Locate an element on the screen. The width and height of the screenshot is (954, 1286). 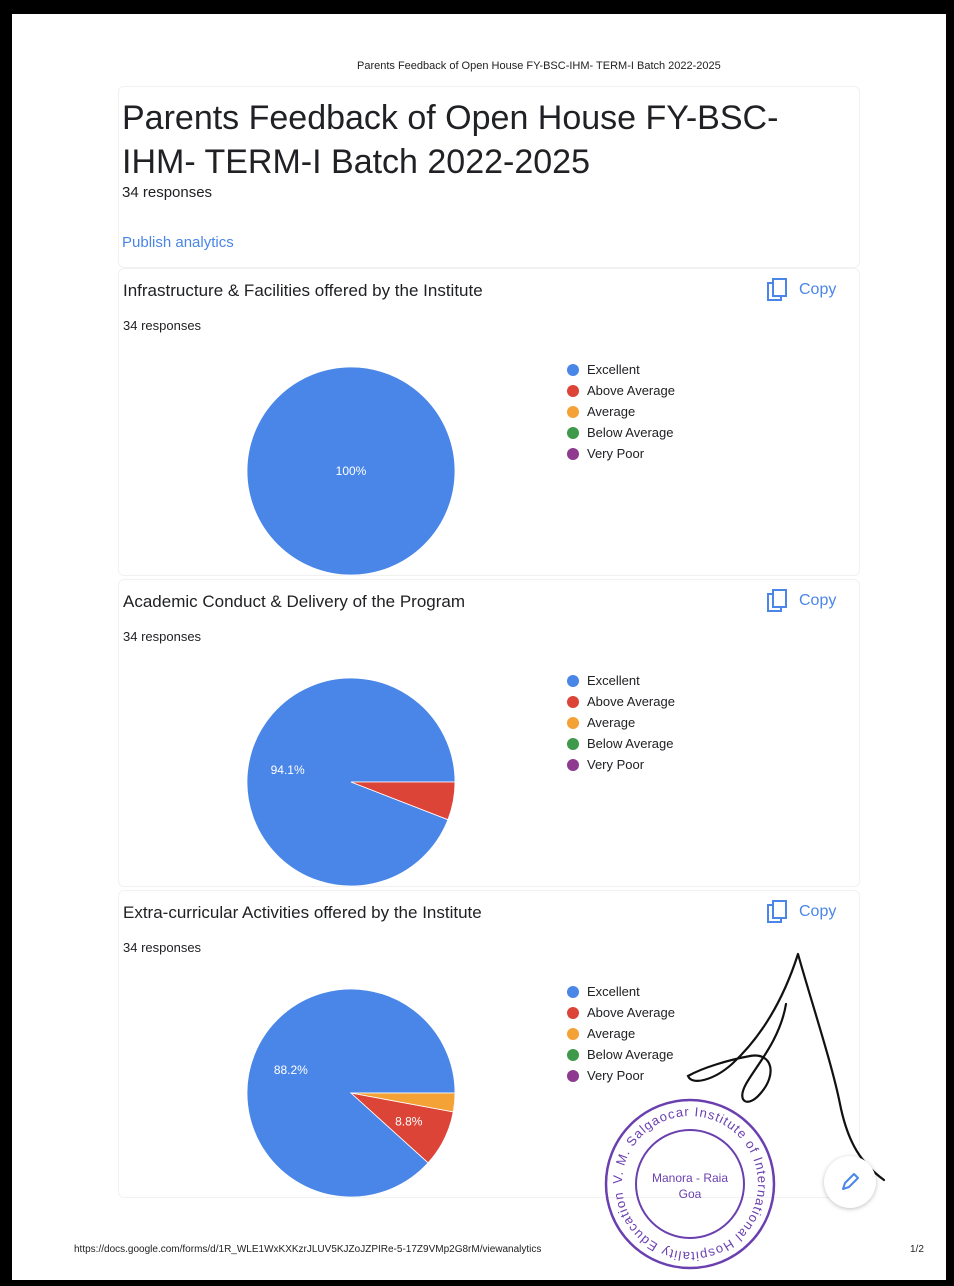
stamp-line-1: Manora - Raia is located at coordinates (690, 1178).